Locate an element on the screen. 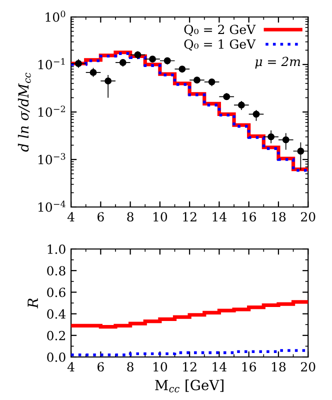 Image resolution: width=332 pixels, height=400 pixels. legend-label: Q₀ = 1 GeV is located at coordinates (220, 45).